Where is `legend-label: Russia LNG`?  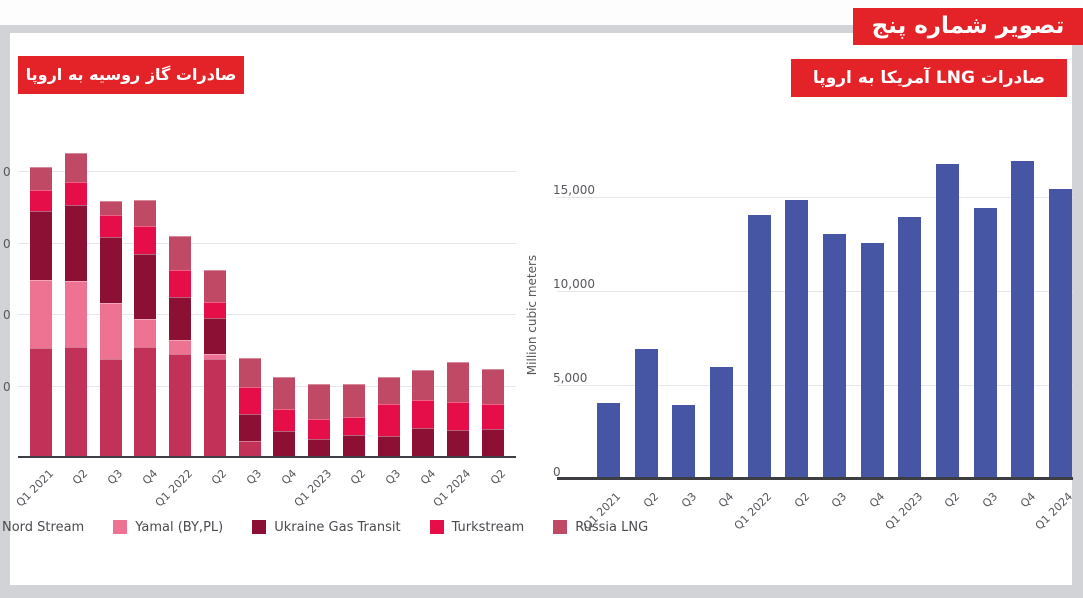 legend-label: Russia LNG is located at coordinates (612, 527).